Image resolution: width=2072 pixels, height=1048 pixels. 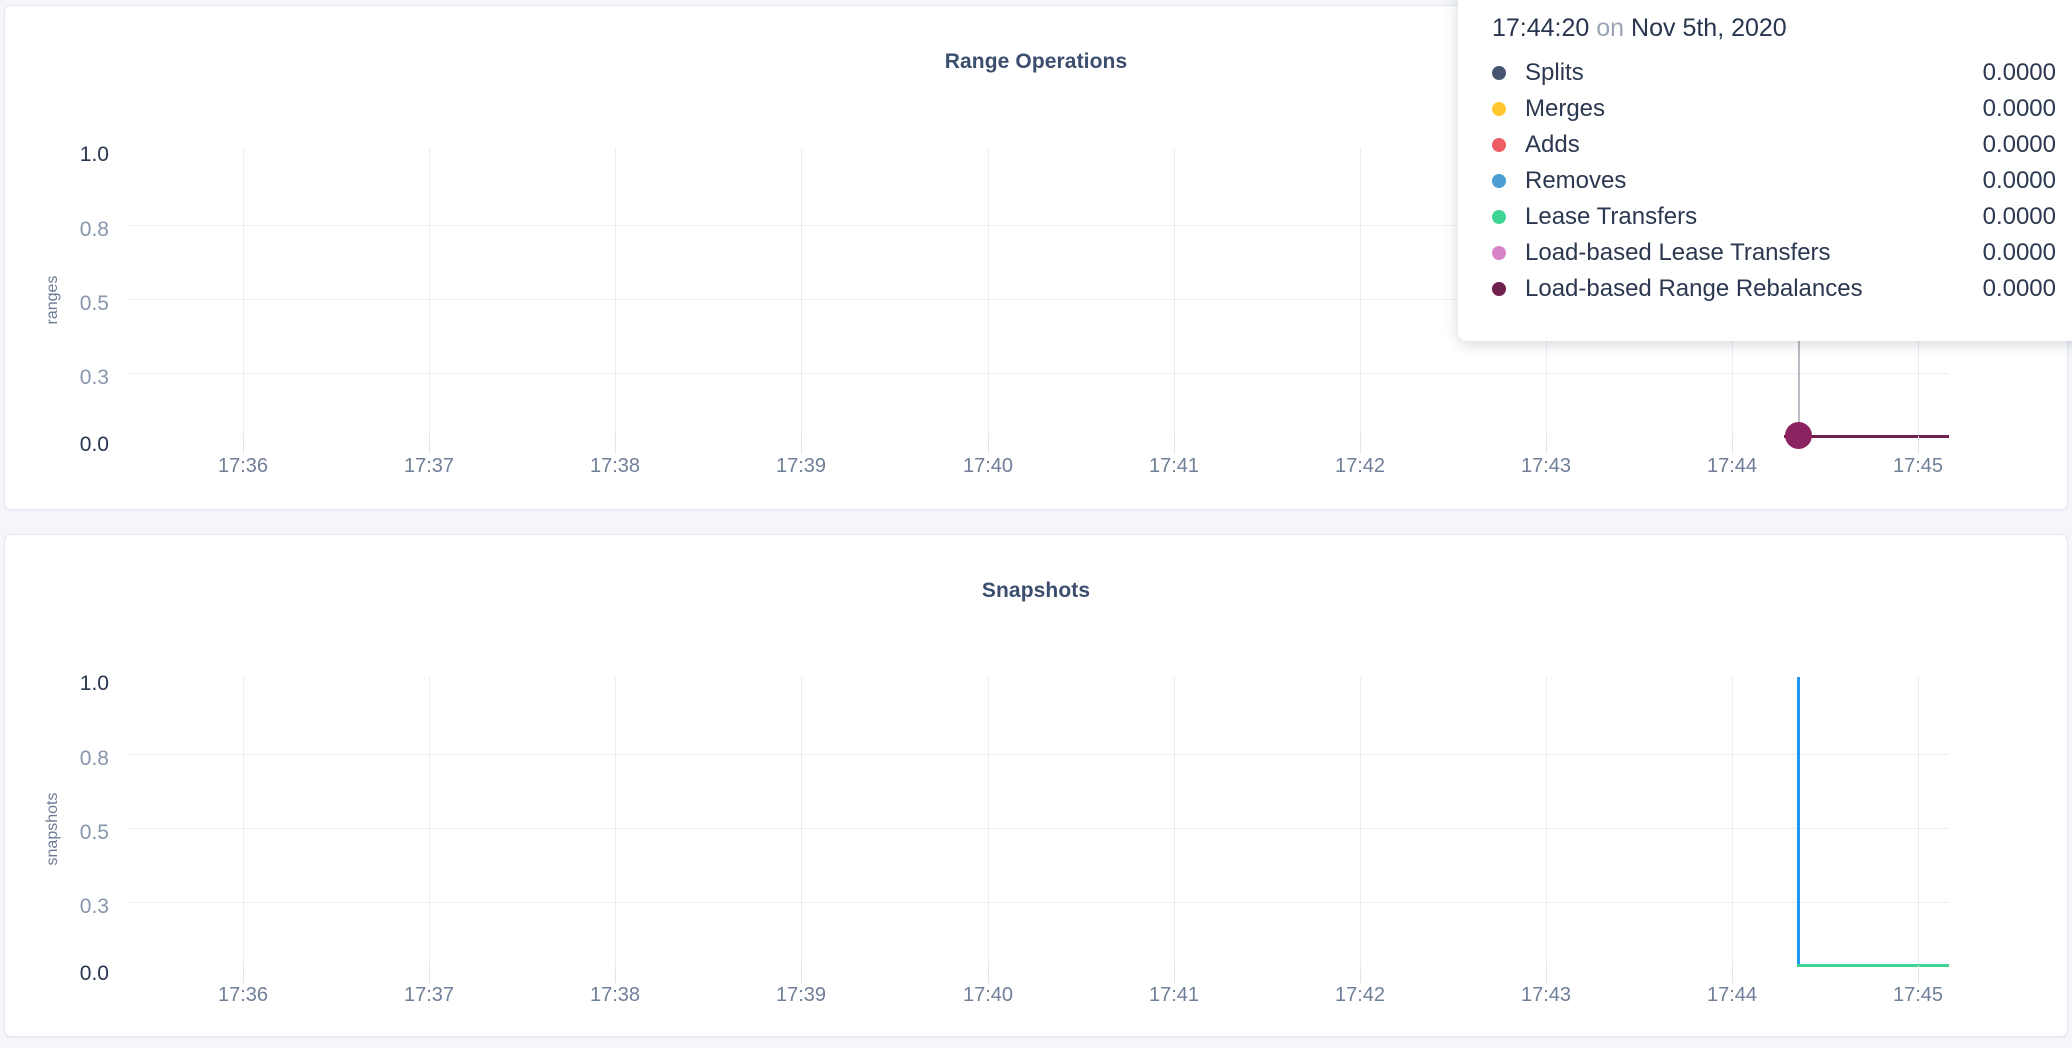 I want to click on tooltip-row-removes: Removes 0.0000, so click(x=1774, y=181).